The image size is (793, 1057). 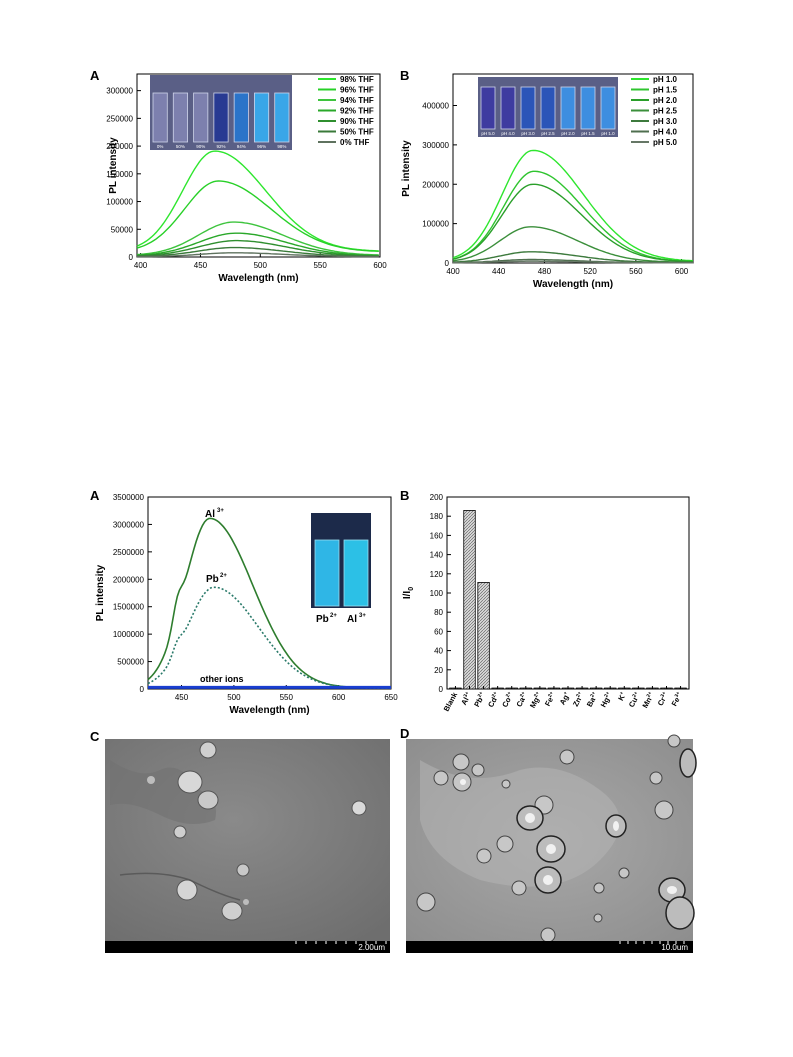 What do you see at coordinates (287, 697) in the screenshot?
I see `x-tick-label: 550` at bounding box center [287, 697].